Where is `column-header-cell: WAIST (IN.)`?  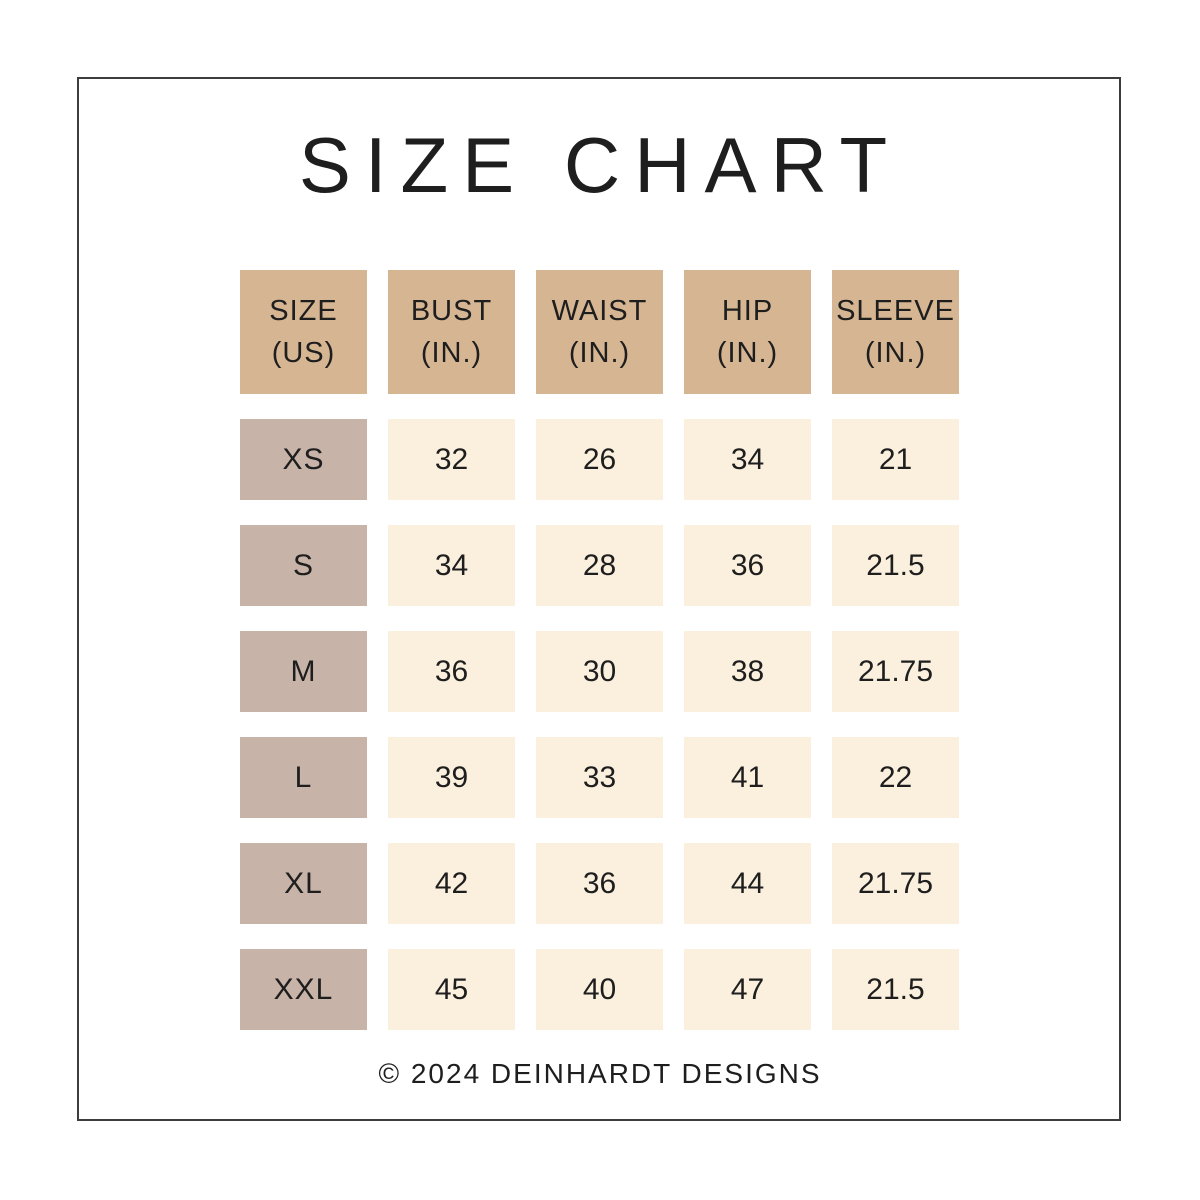
column-header-cell: WAIST (IN.) is located at coordinates (599, 332).